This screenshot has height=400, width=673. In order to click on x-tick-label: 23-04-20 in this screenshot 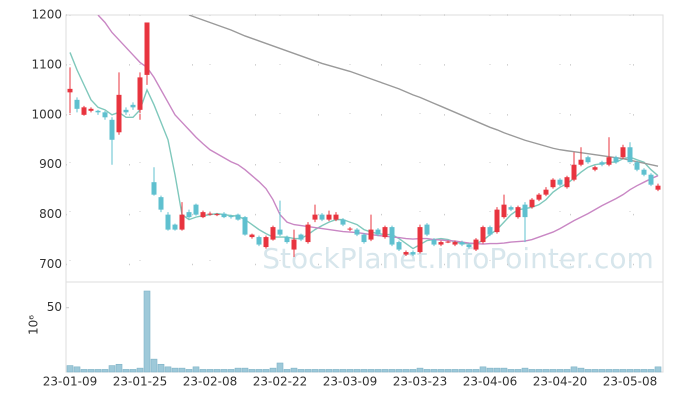, I will do `click(560, 382)`.